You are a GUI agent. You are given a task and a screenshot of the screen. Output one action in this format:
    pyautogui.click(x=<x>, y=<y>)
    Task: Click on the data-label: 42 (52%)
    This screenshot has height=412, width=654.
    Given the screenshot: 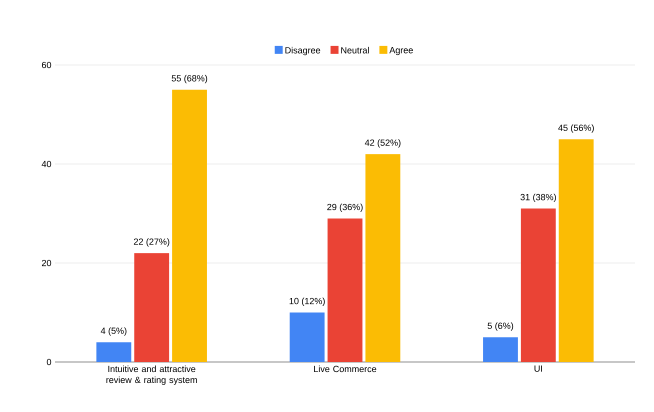 What is the action you would take?
    pyautogui.click(x=382, y=143)
    